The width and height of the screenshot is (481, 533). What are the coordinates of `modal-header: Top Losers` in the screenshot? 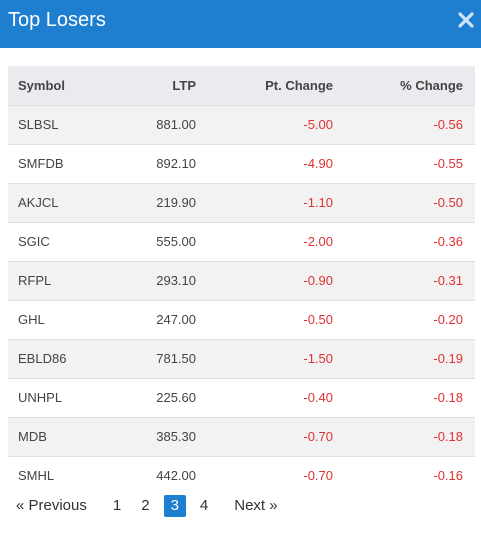 It's located at (240, 24).